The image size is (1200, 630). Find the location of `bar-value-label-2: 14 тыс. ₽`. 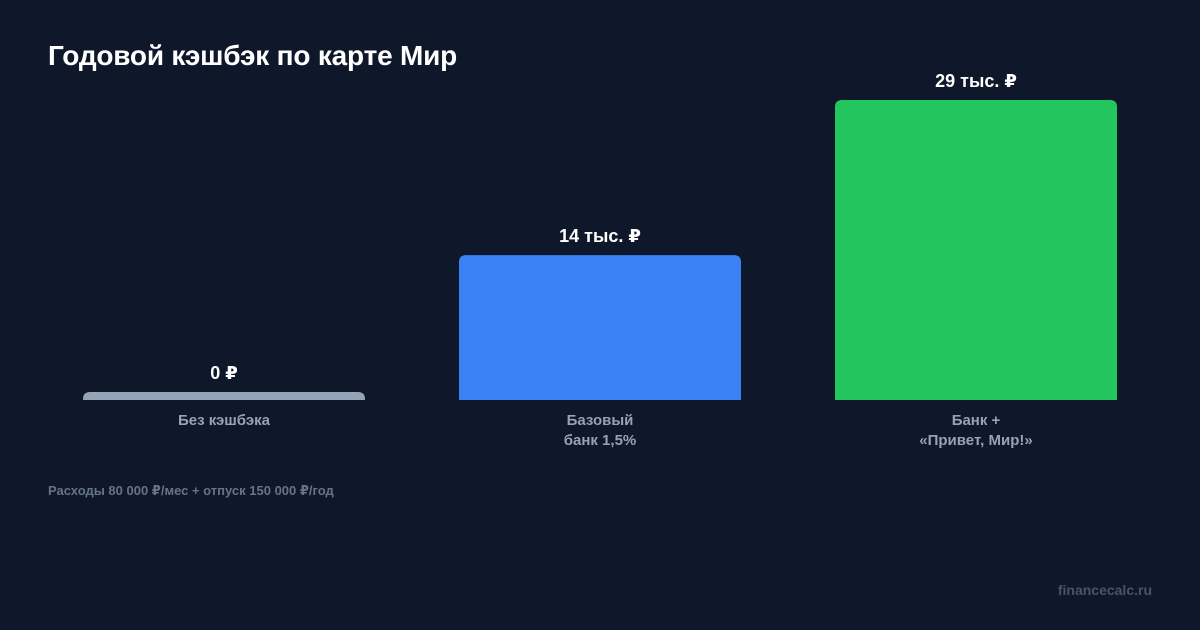

bar-value-label-2: 14 тыс. ₽ is located at coordinates (600, 236).